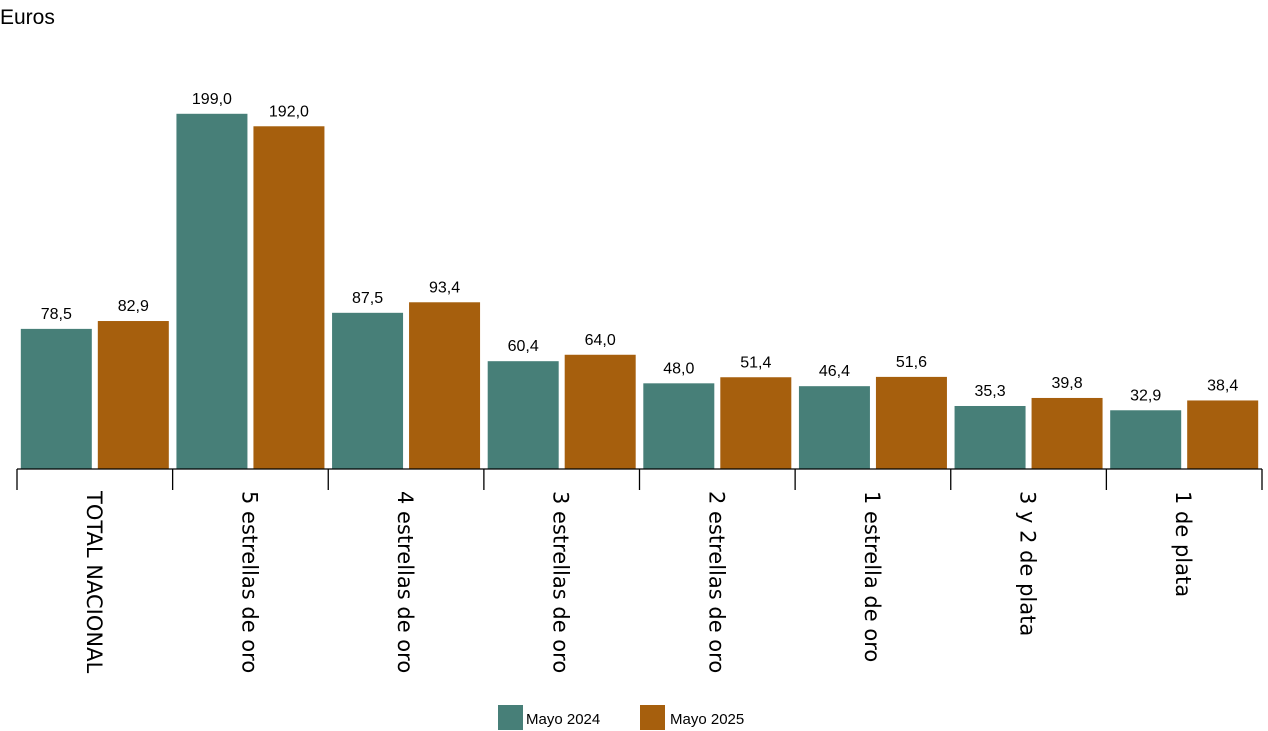  Describe the element at coordinates (212, 99) in the screenshot. I see `data-label: 199,0` at that location.